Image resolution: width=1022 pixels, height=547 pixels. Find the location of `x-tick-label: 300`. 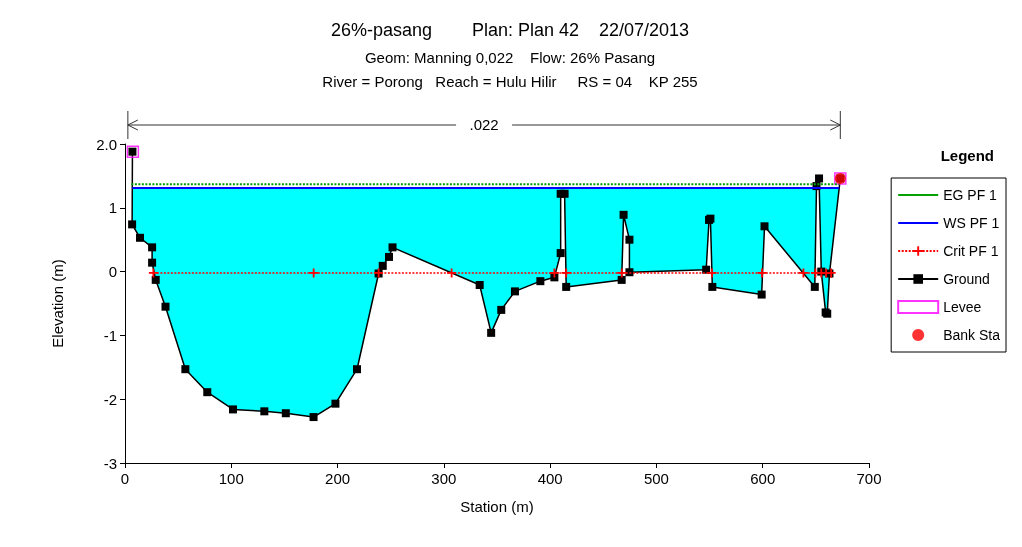

x-tick-label: 300 is located at coordinates (444, 478).